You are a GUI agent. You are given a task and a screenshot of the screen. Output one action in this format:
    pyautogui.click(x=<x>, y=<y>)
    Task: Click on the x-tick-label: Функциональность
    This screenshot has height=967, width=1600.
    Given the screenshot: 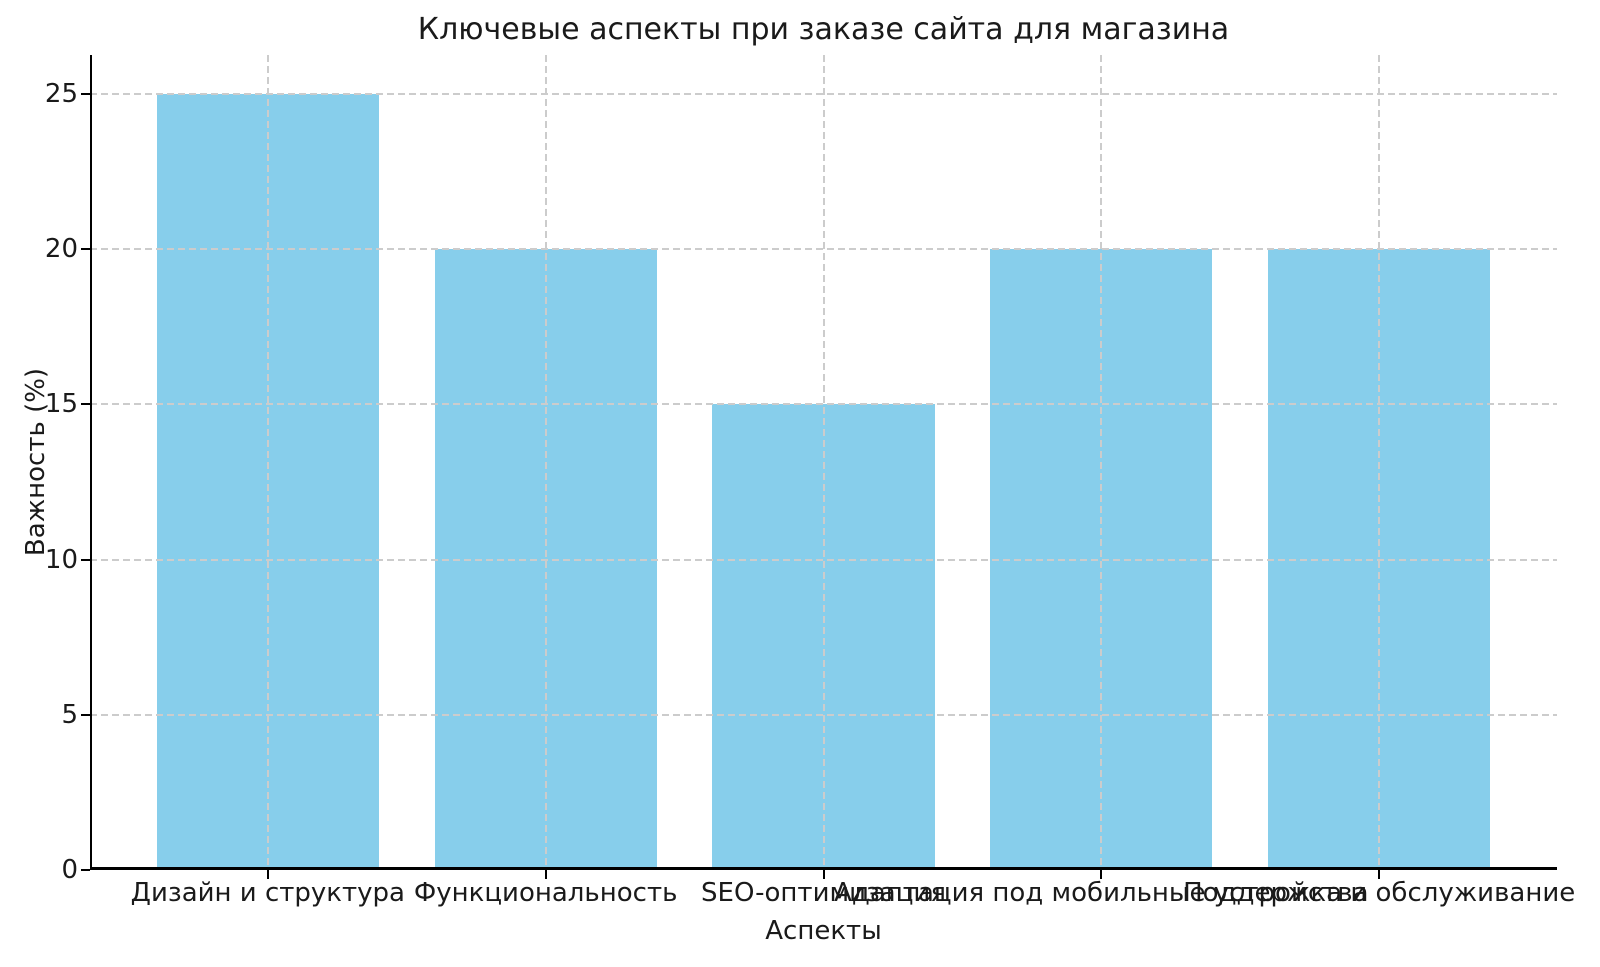 What is the action you would take?
    pyautogui.click(x=545, y=893)
    